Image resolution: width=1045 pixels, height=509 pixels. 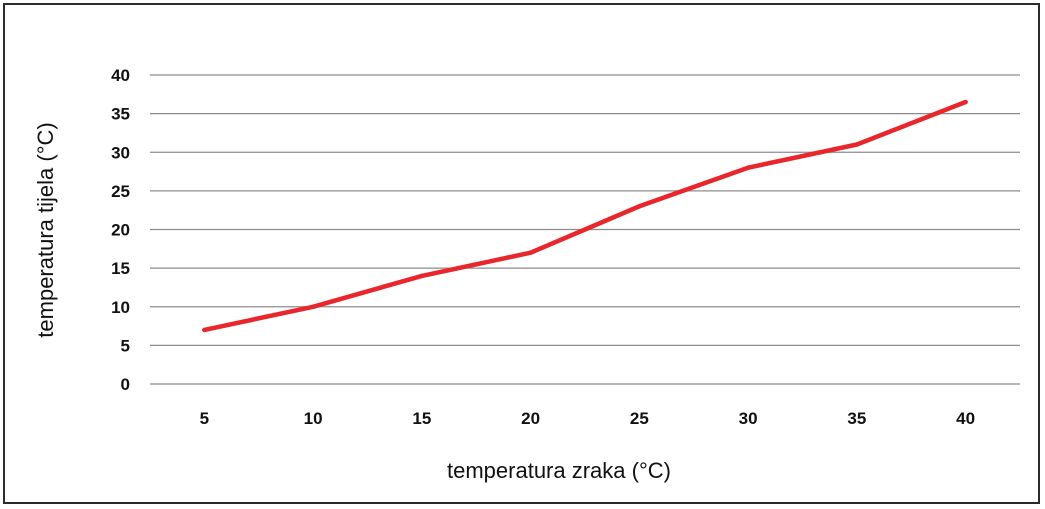 I want to click on x-tick-label: 25, so click(x=639, y=418).